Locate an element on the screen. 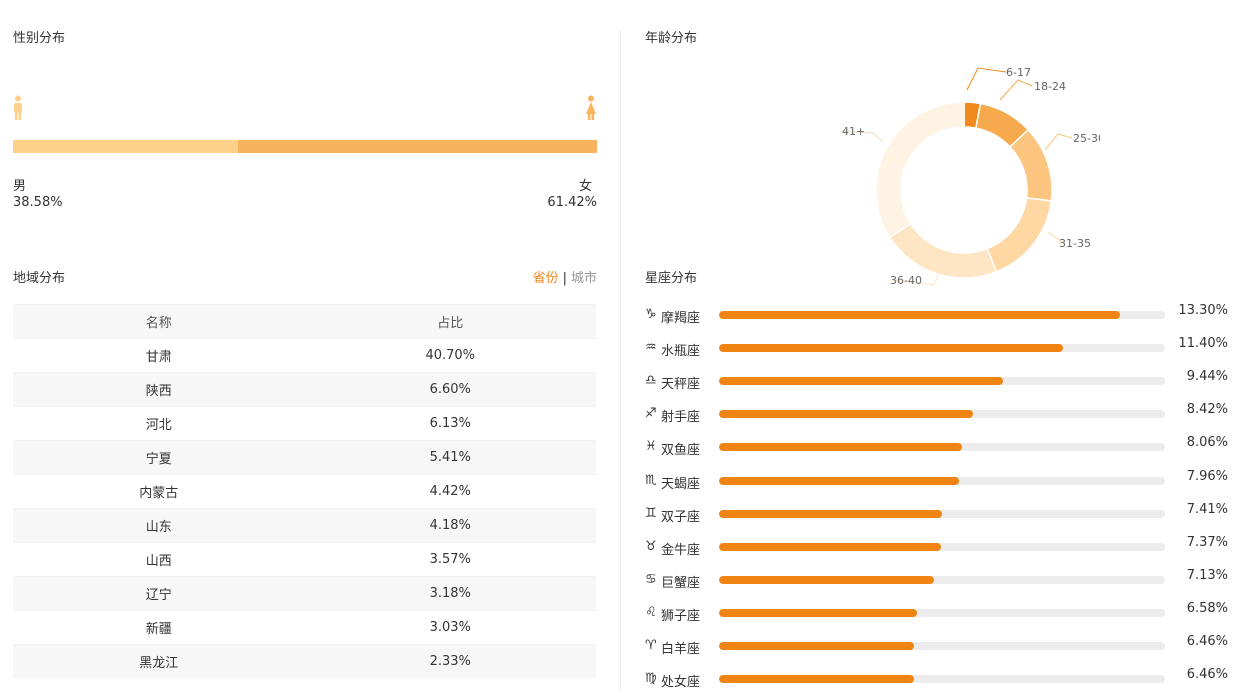 This screenshot has height=691, width=1244. zodiac-percentage: 7.96% is located at coordinates (1207, 476).